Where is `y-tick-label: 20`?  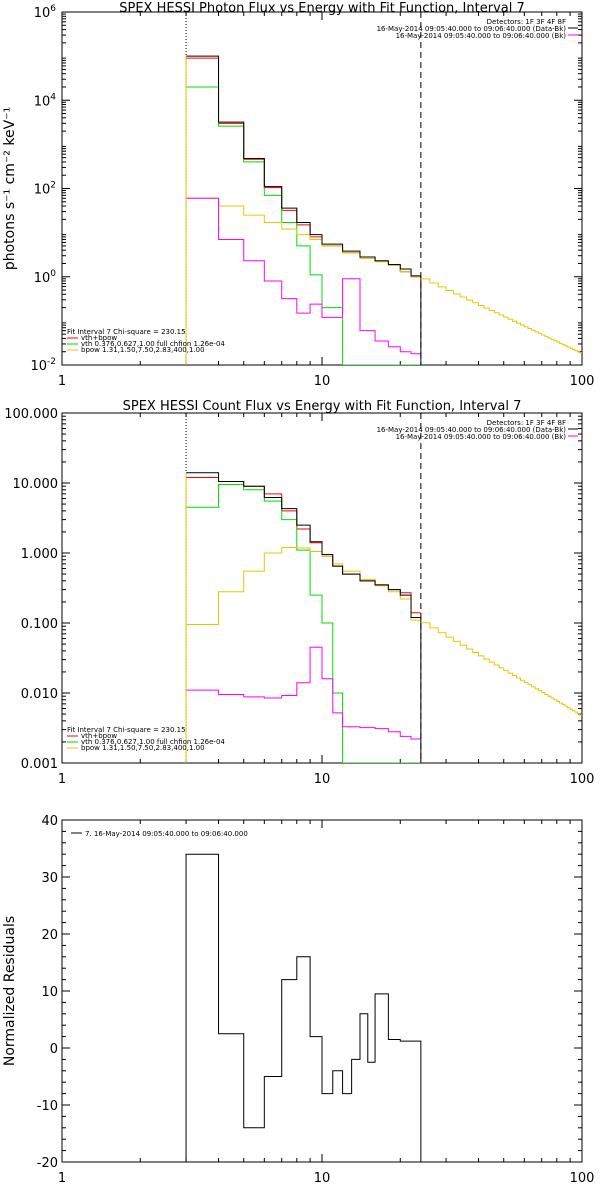 y-tick-label: 20 is located at coordinates (49, 935).